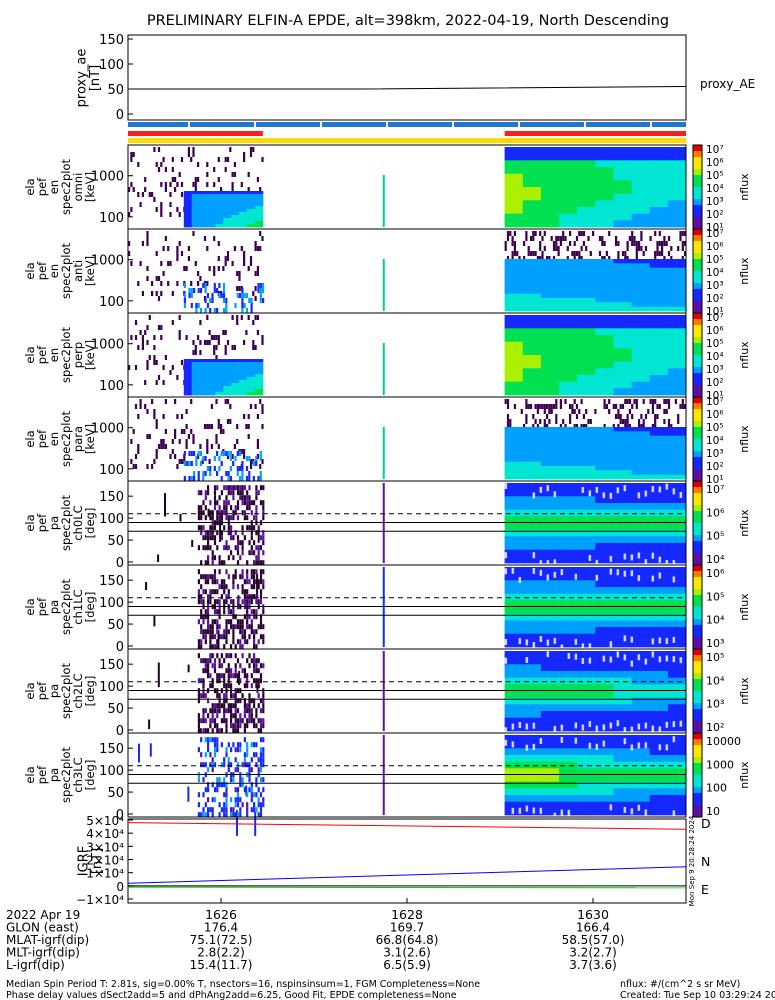 The image size is (775, 1000). What do you see at coordinates (715, 189) in the screenshot?
I see `colorbar-tick: 10⁴` at bounding box center [715, 189].